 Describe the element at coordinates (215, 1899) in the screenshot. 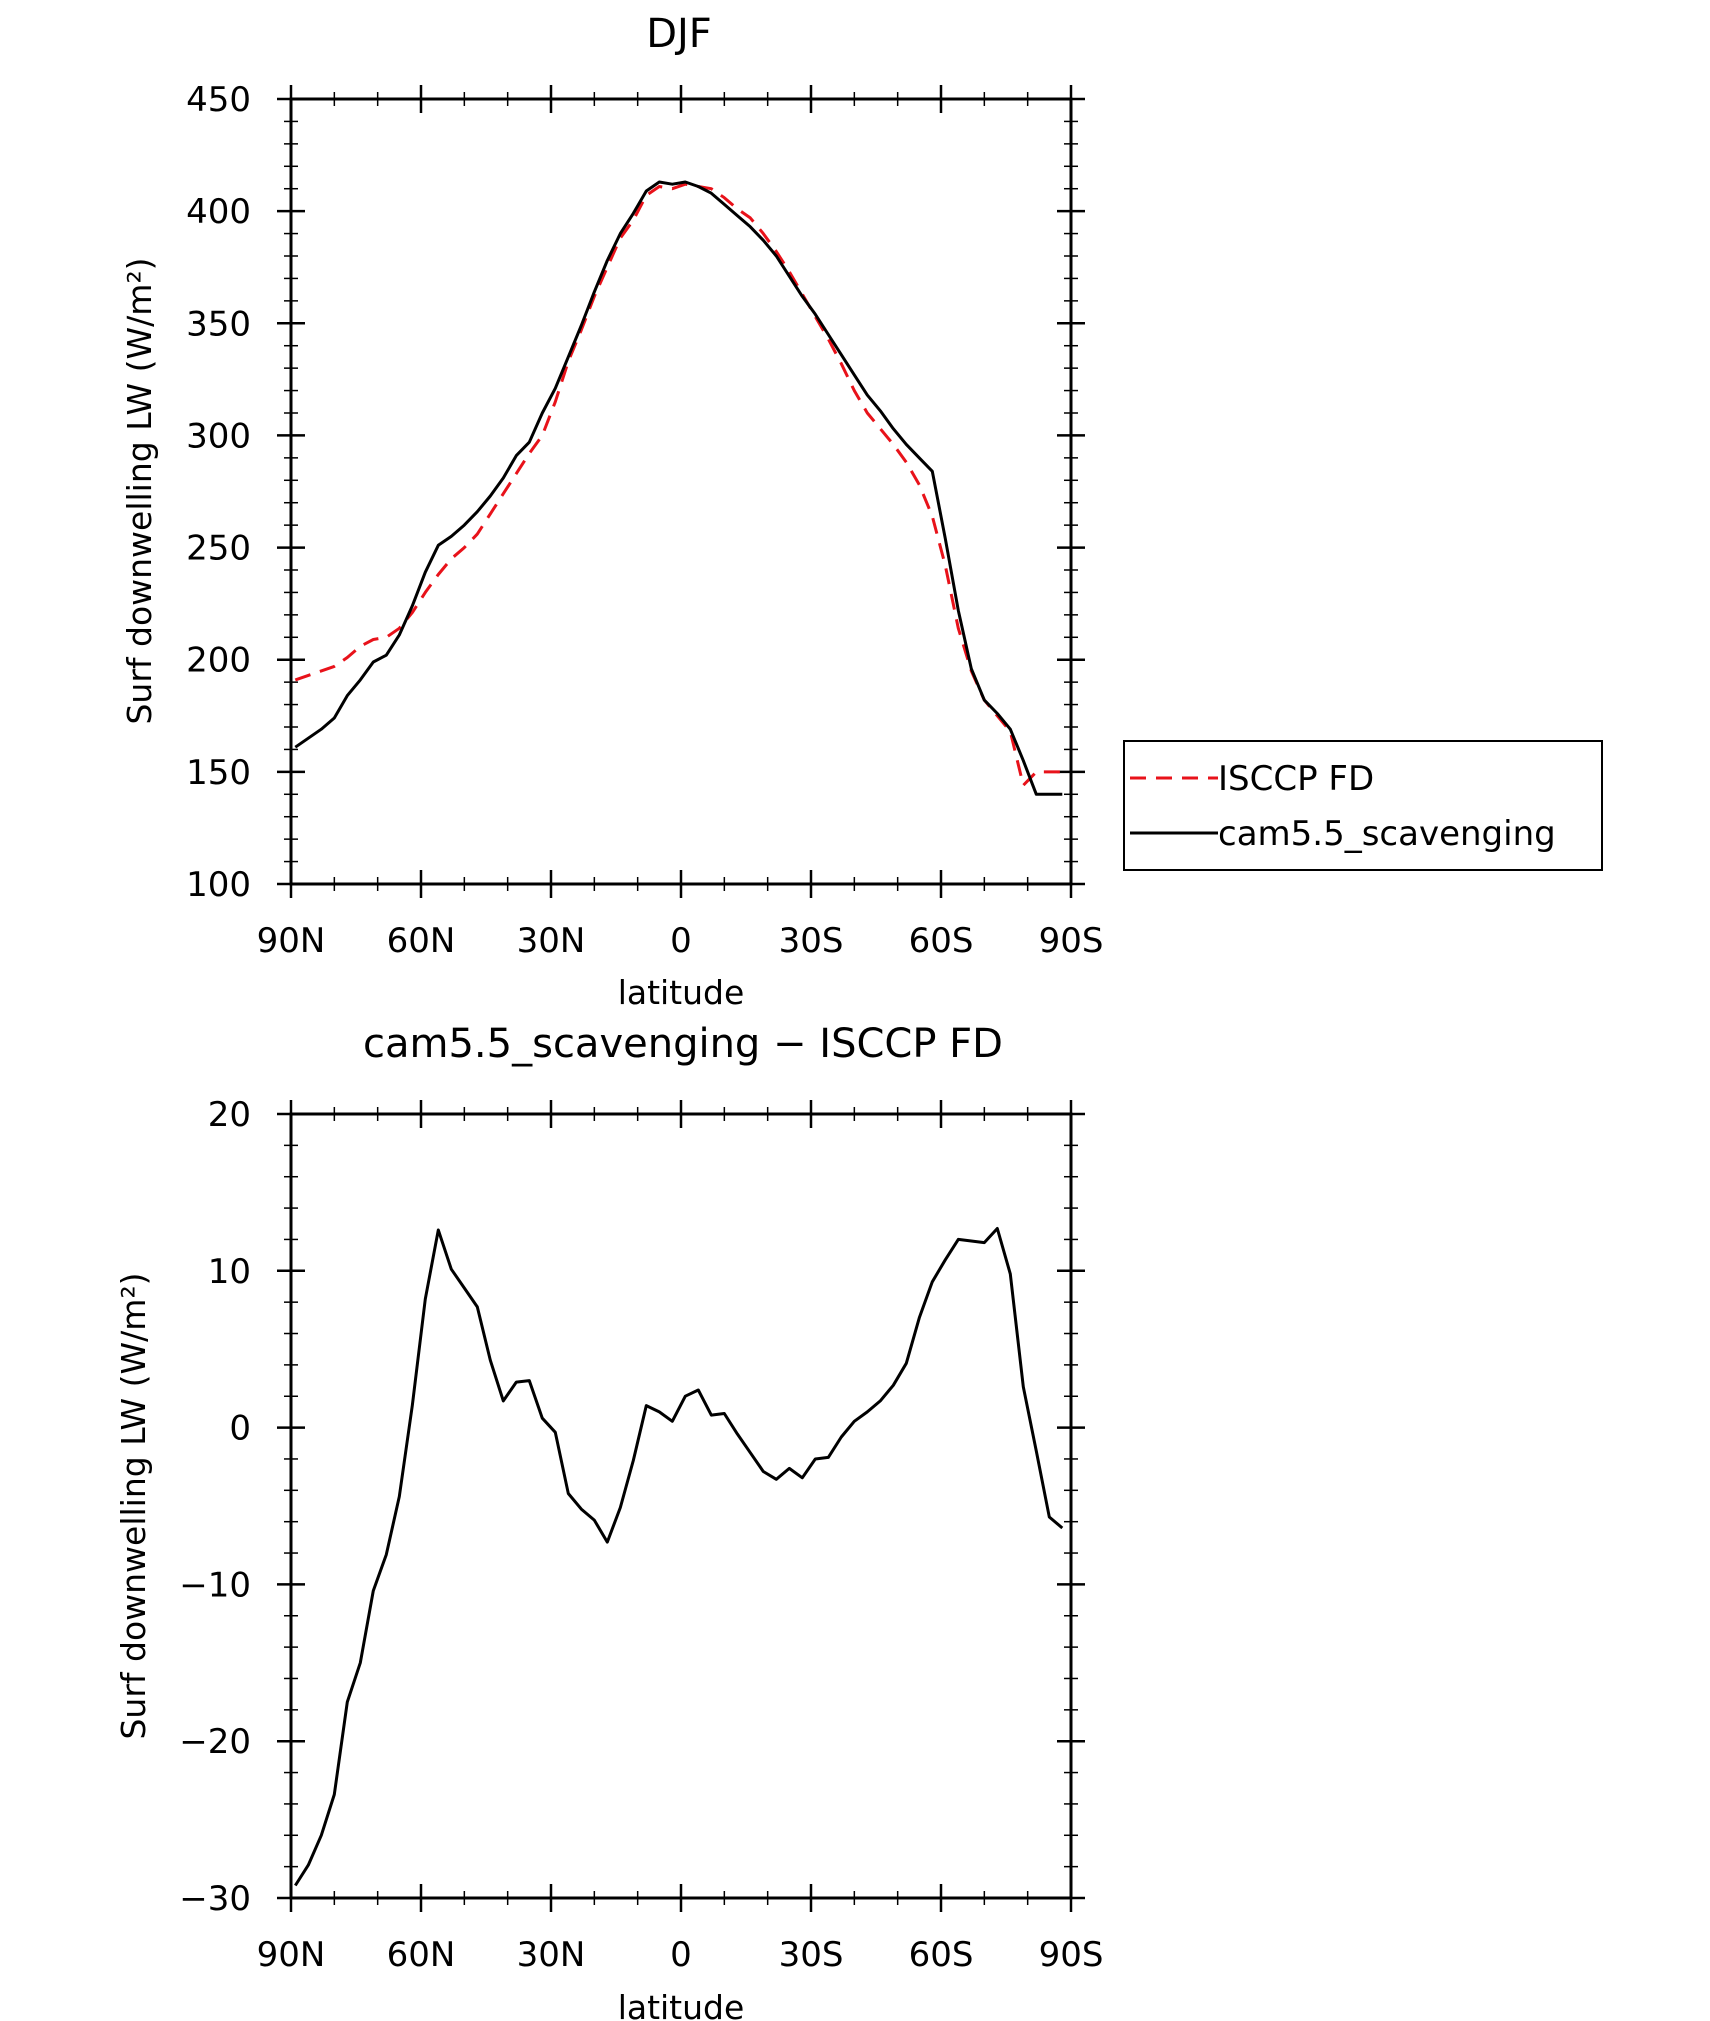

I see `y-tick-label: −30` at that location.